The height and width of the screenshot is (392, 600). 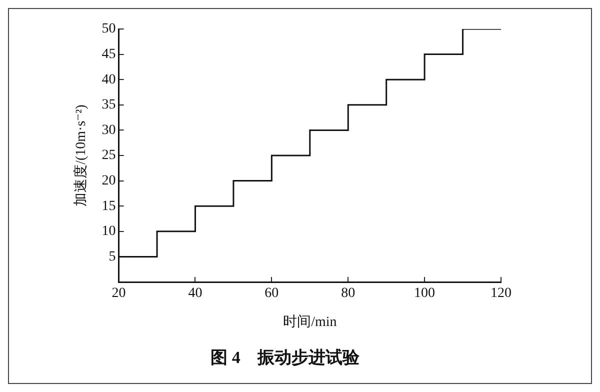 What do you see at coordinates (310, 322) in the screenshot?
I see `x-axis-title: 时间/min` at bounding box center [310, 322].